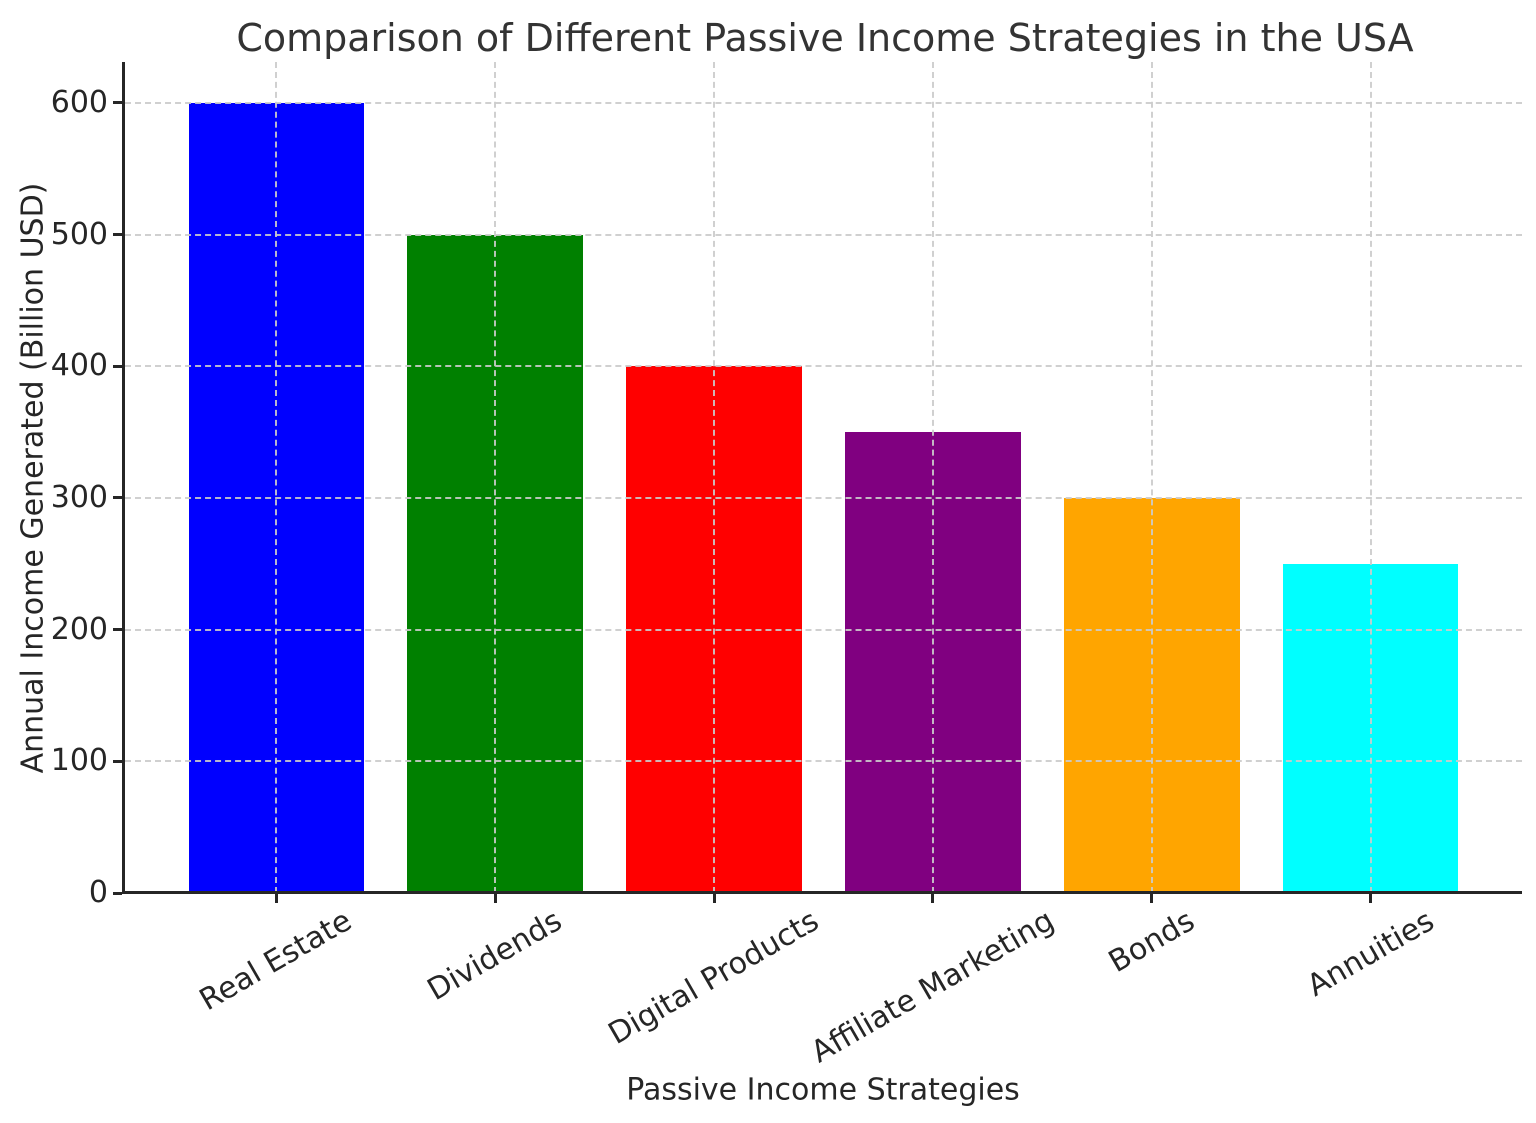  Describe the element at coordinates (714, 898) in the screenshot. I see `x-tick-mark-digital-products` at that location.